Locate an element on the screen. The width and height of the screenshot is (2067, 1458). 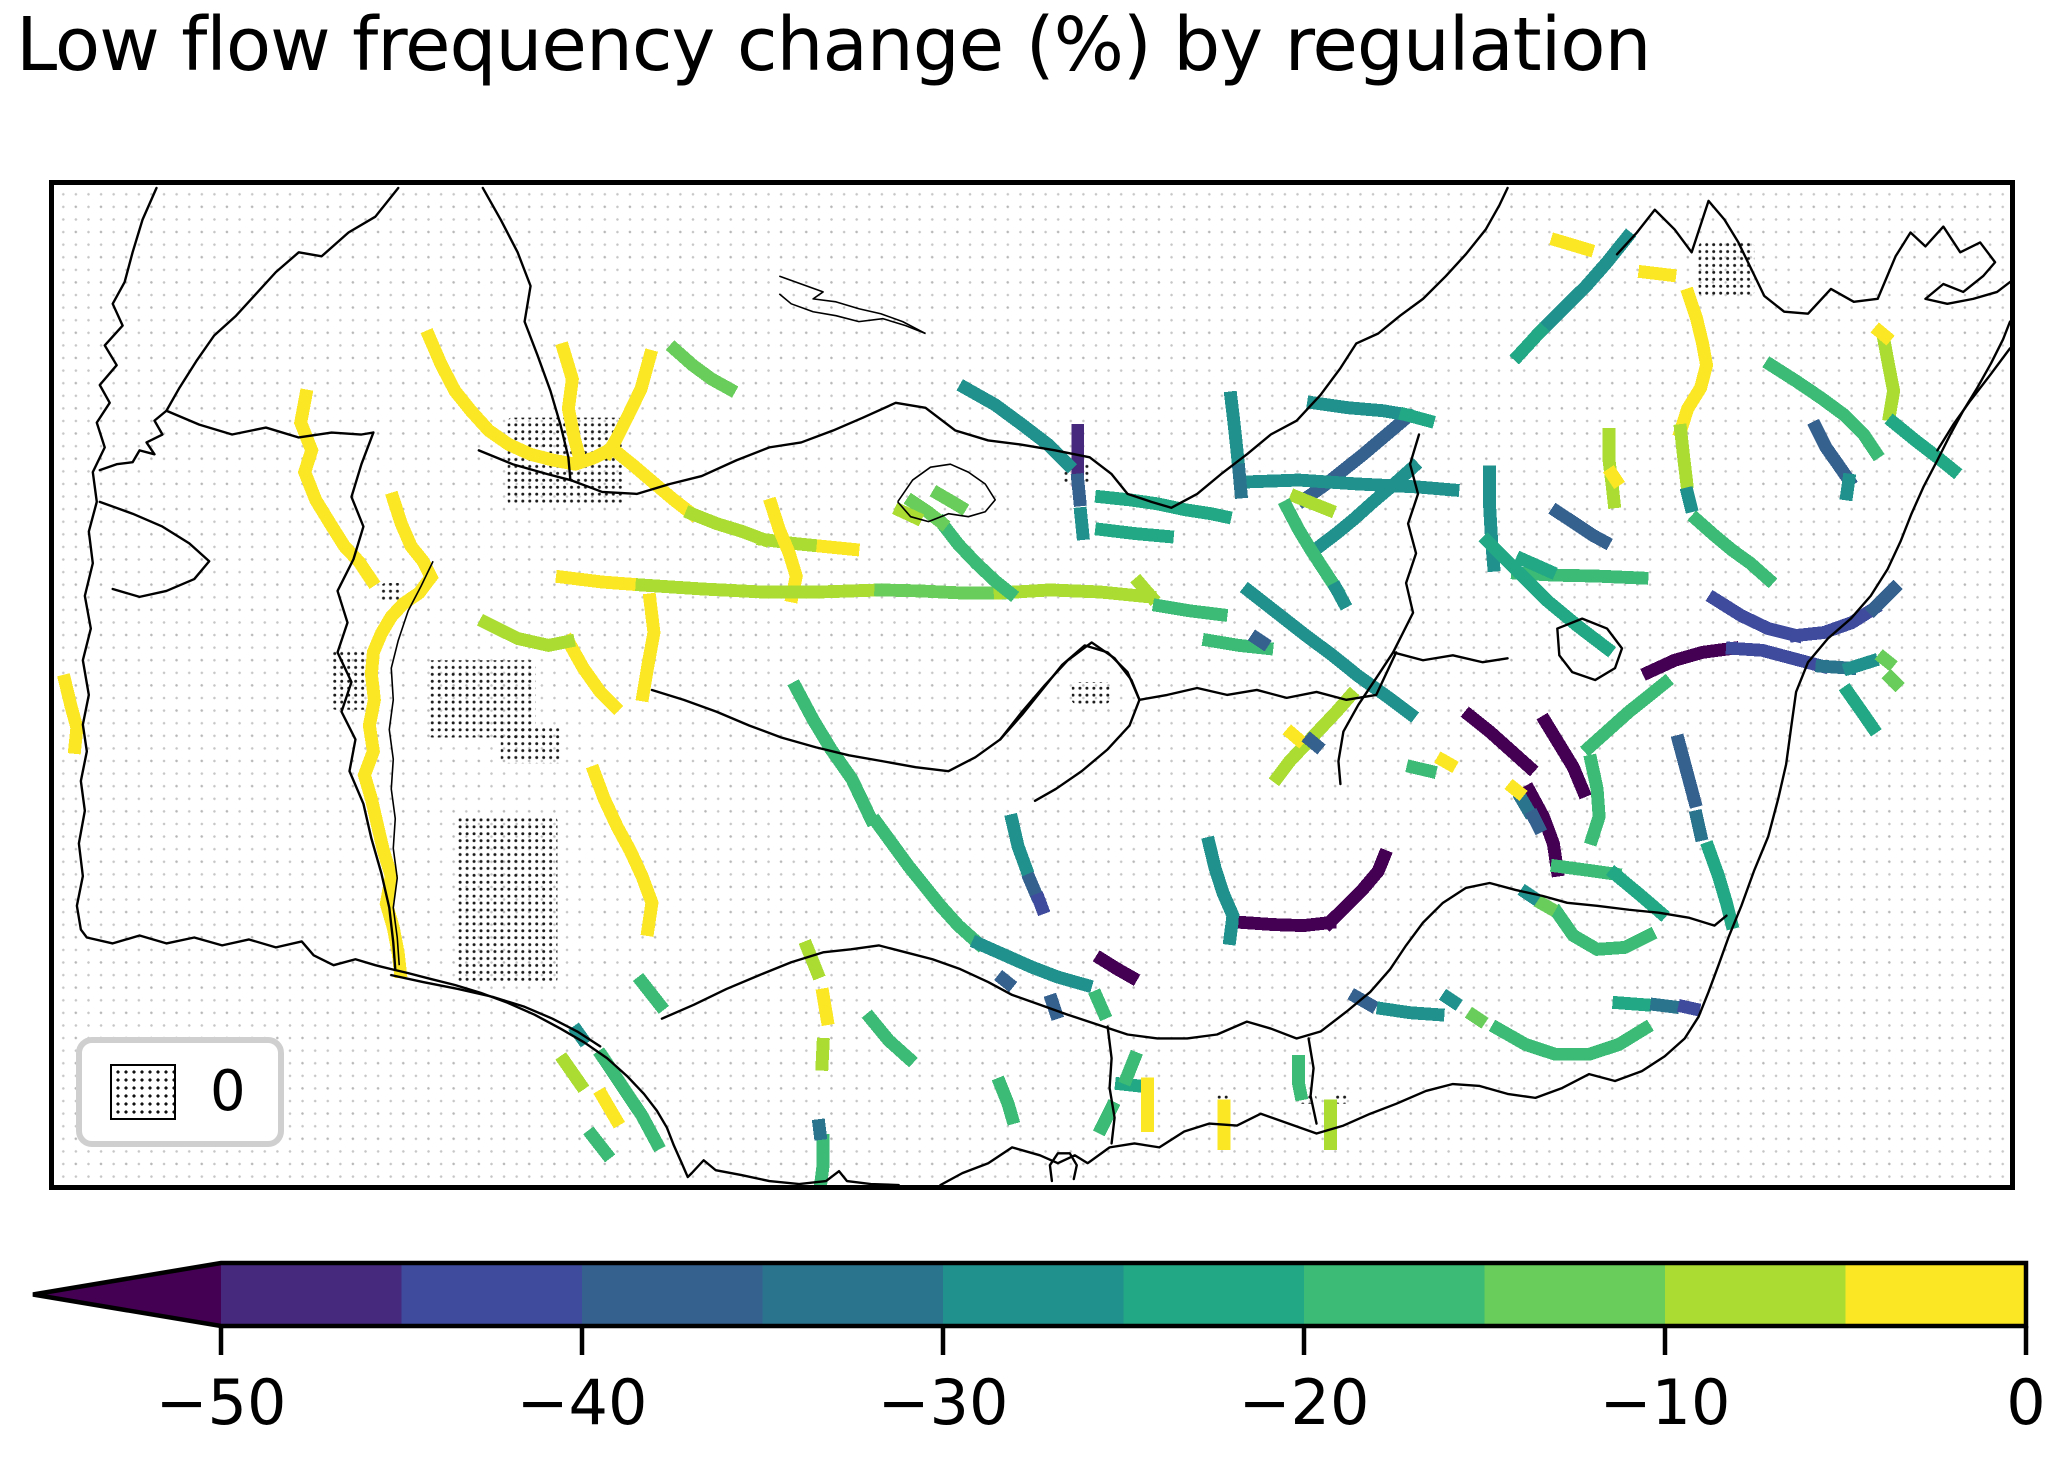
colorbar-tick-label: −20 is located at coordinates (1304, 1402).